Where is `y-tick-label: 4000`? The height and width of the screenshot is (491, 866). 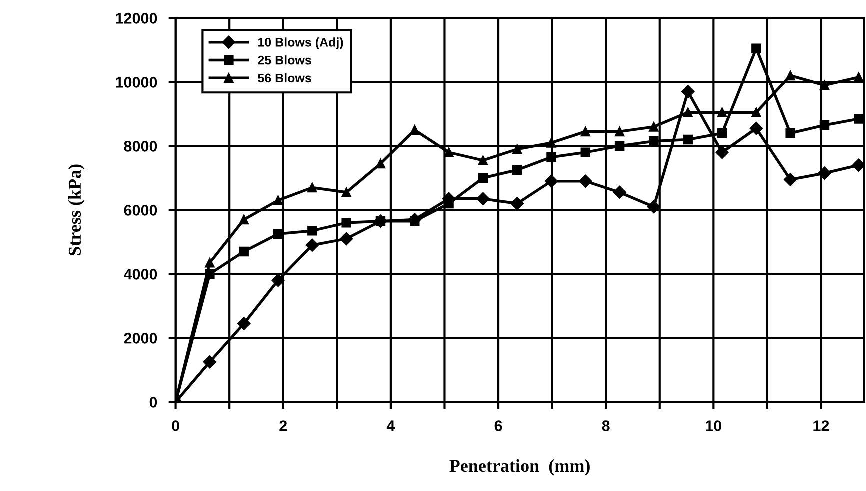 y-tick-label: 4000 is located at coordinates (141, 274).